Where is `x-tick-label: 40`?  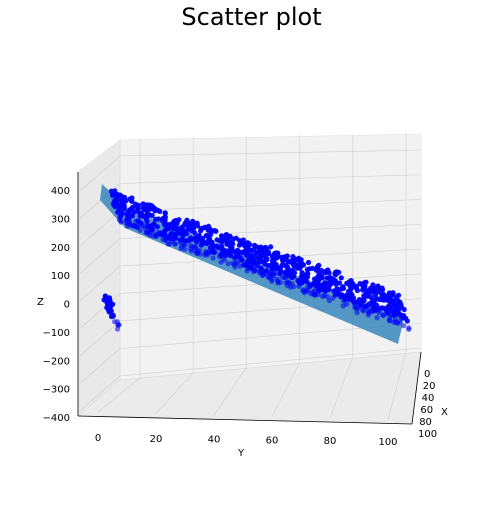 x-tick-label: 40 is located at coordinates (428, 398).